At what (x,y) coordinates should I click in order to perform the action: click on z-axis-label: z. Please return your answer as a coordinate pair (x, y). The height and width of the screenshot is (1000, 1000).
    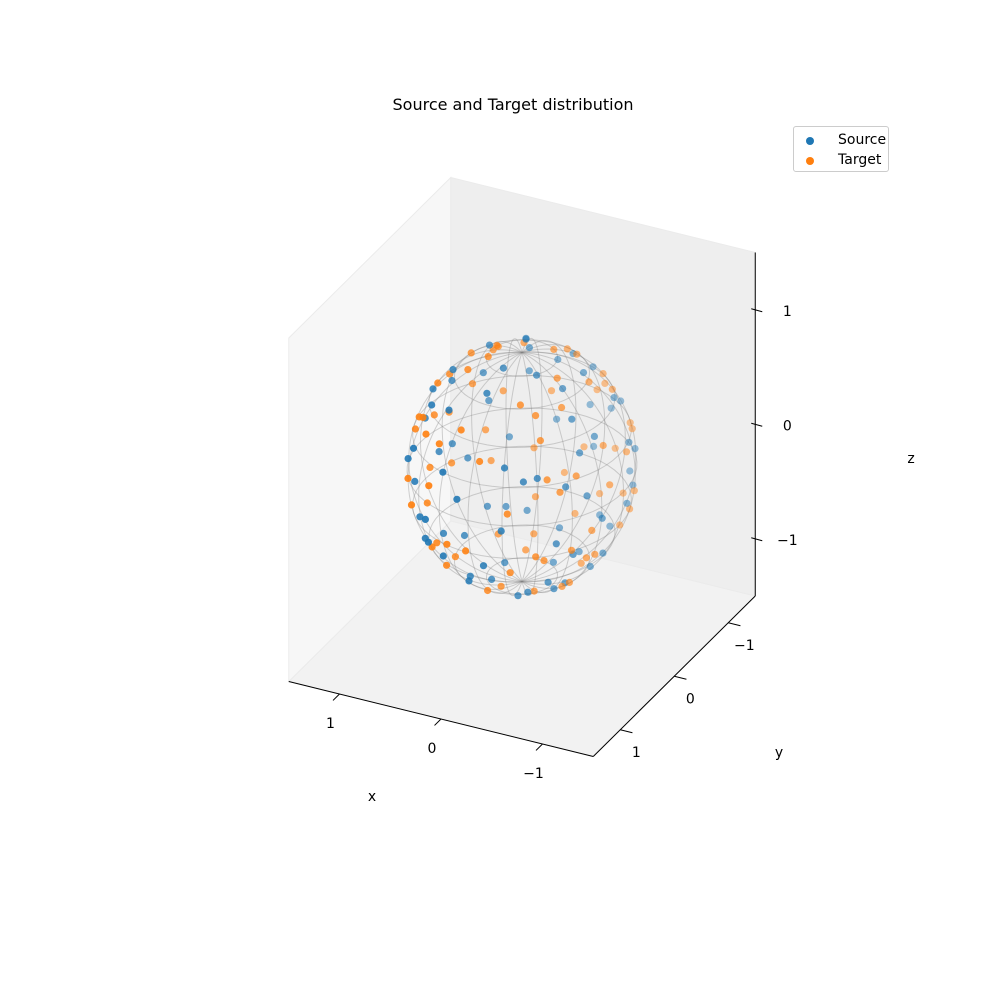
    Looking at the image, I should click on (910, 459).